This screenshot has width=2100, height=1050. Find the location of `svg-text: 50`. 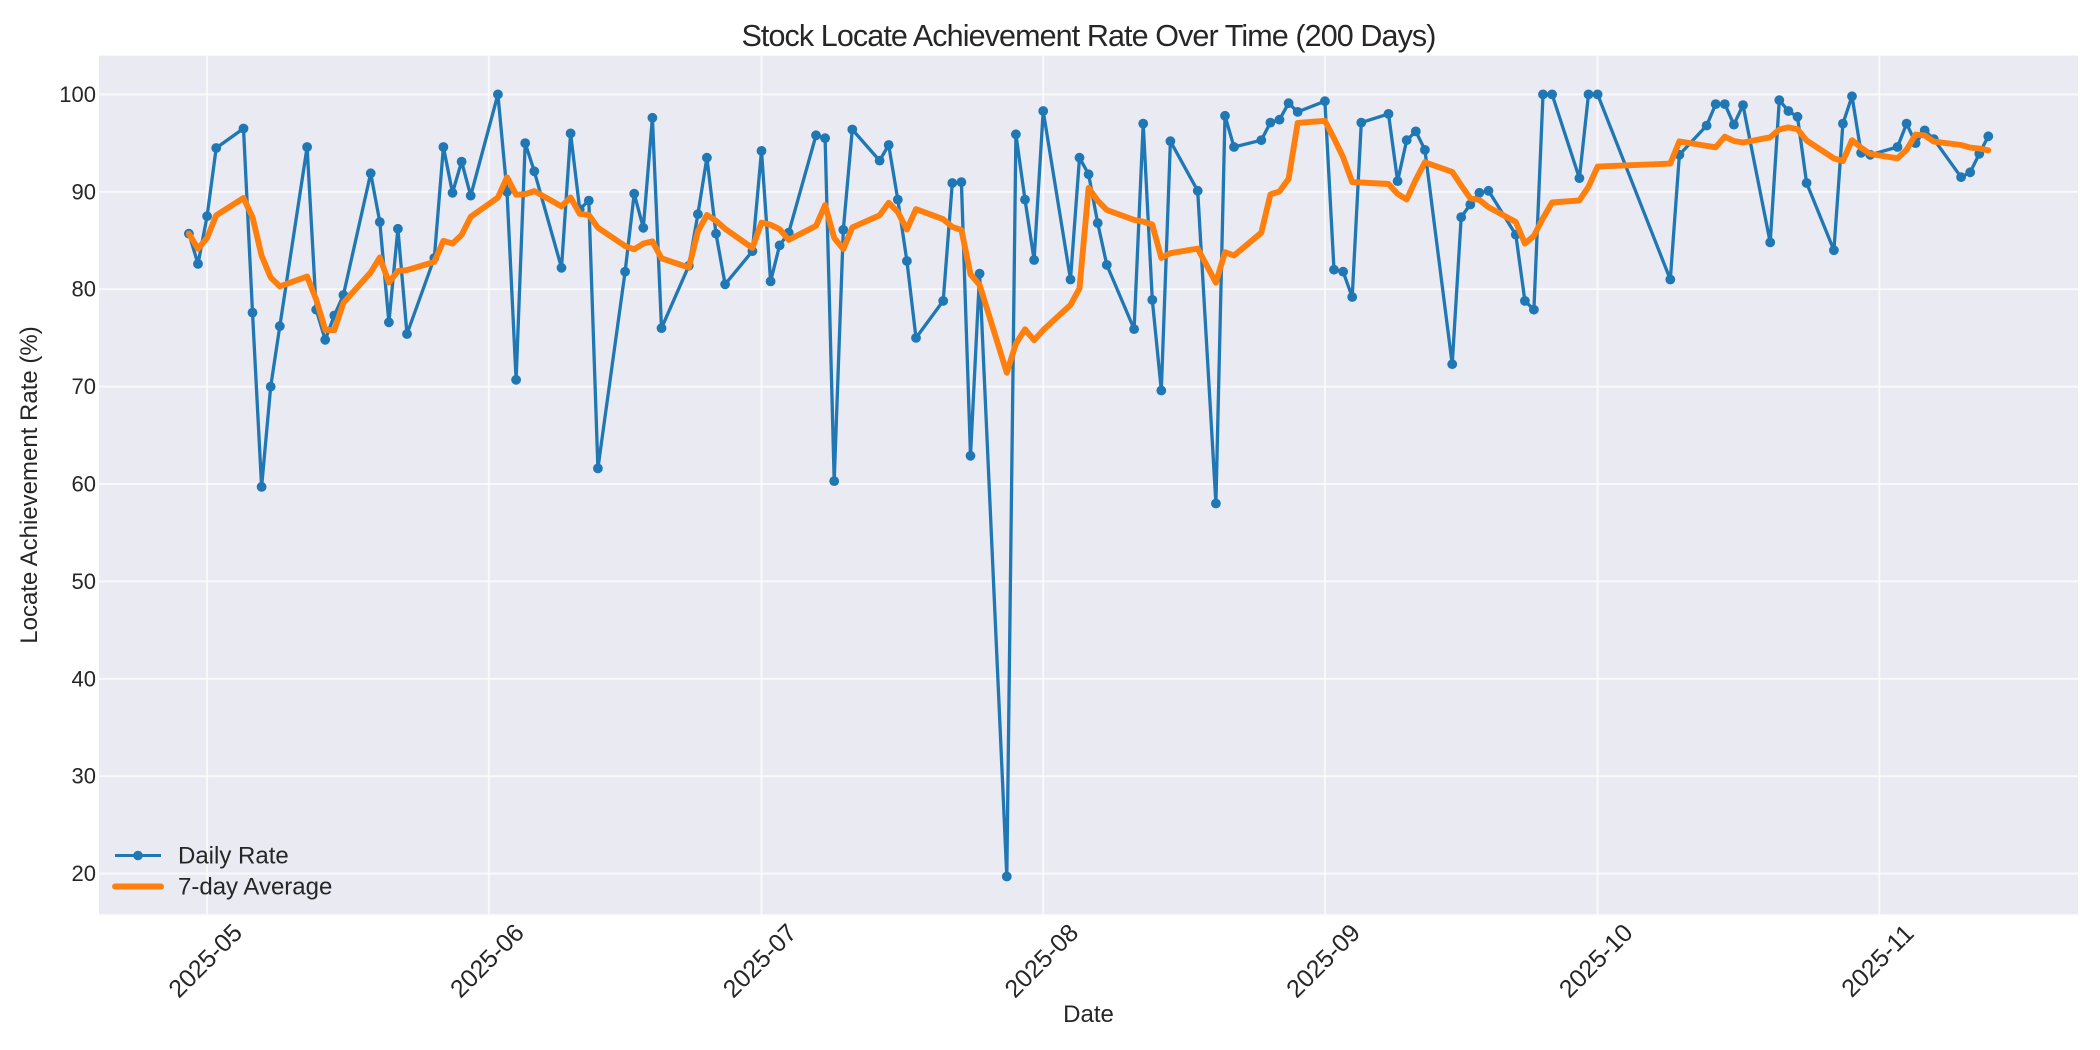

svg-text: 50 is located at coordinates (84, 581).